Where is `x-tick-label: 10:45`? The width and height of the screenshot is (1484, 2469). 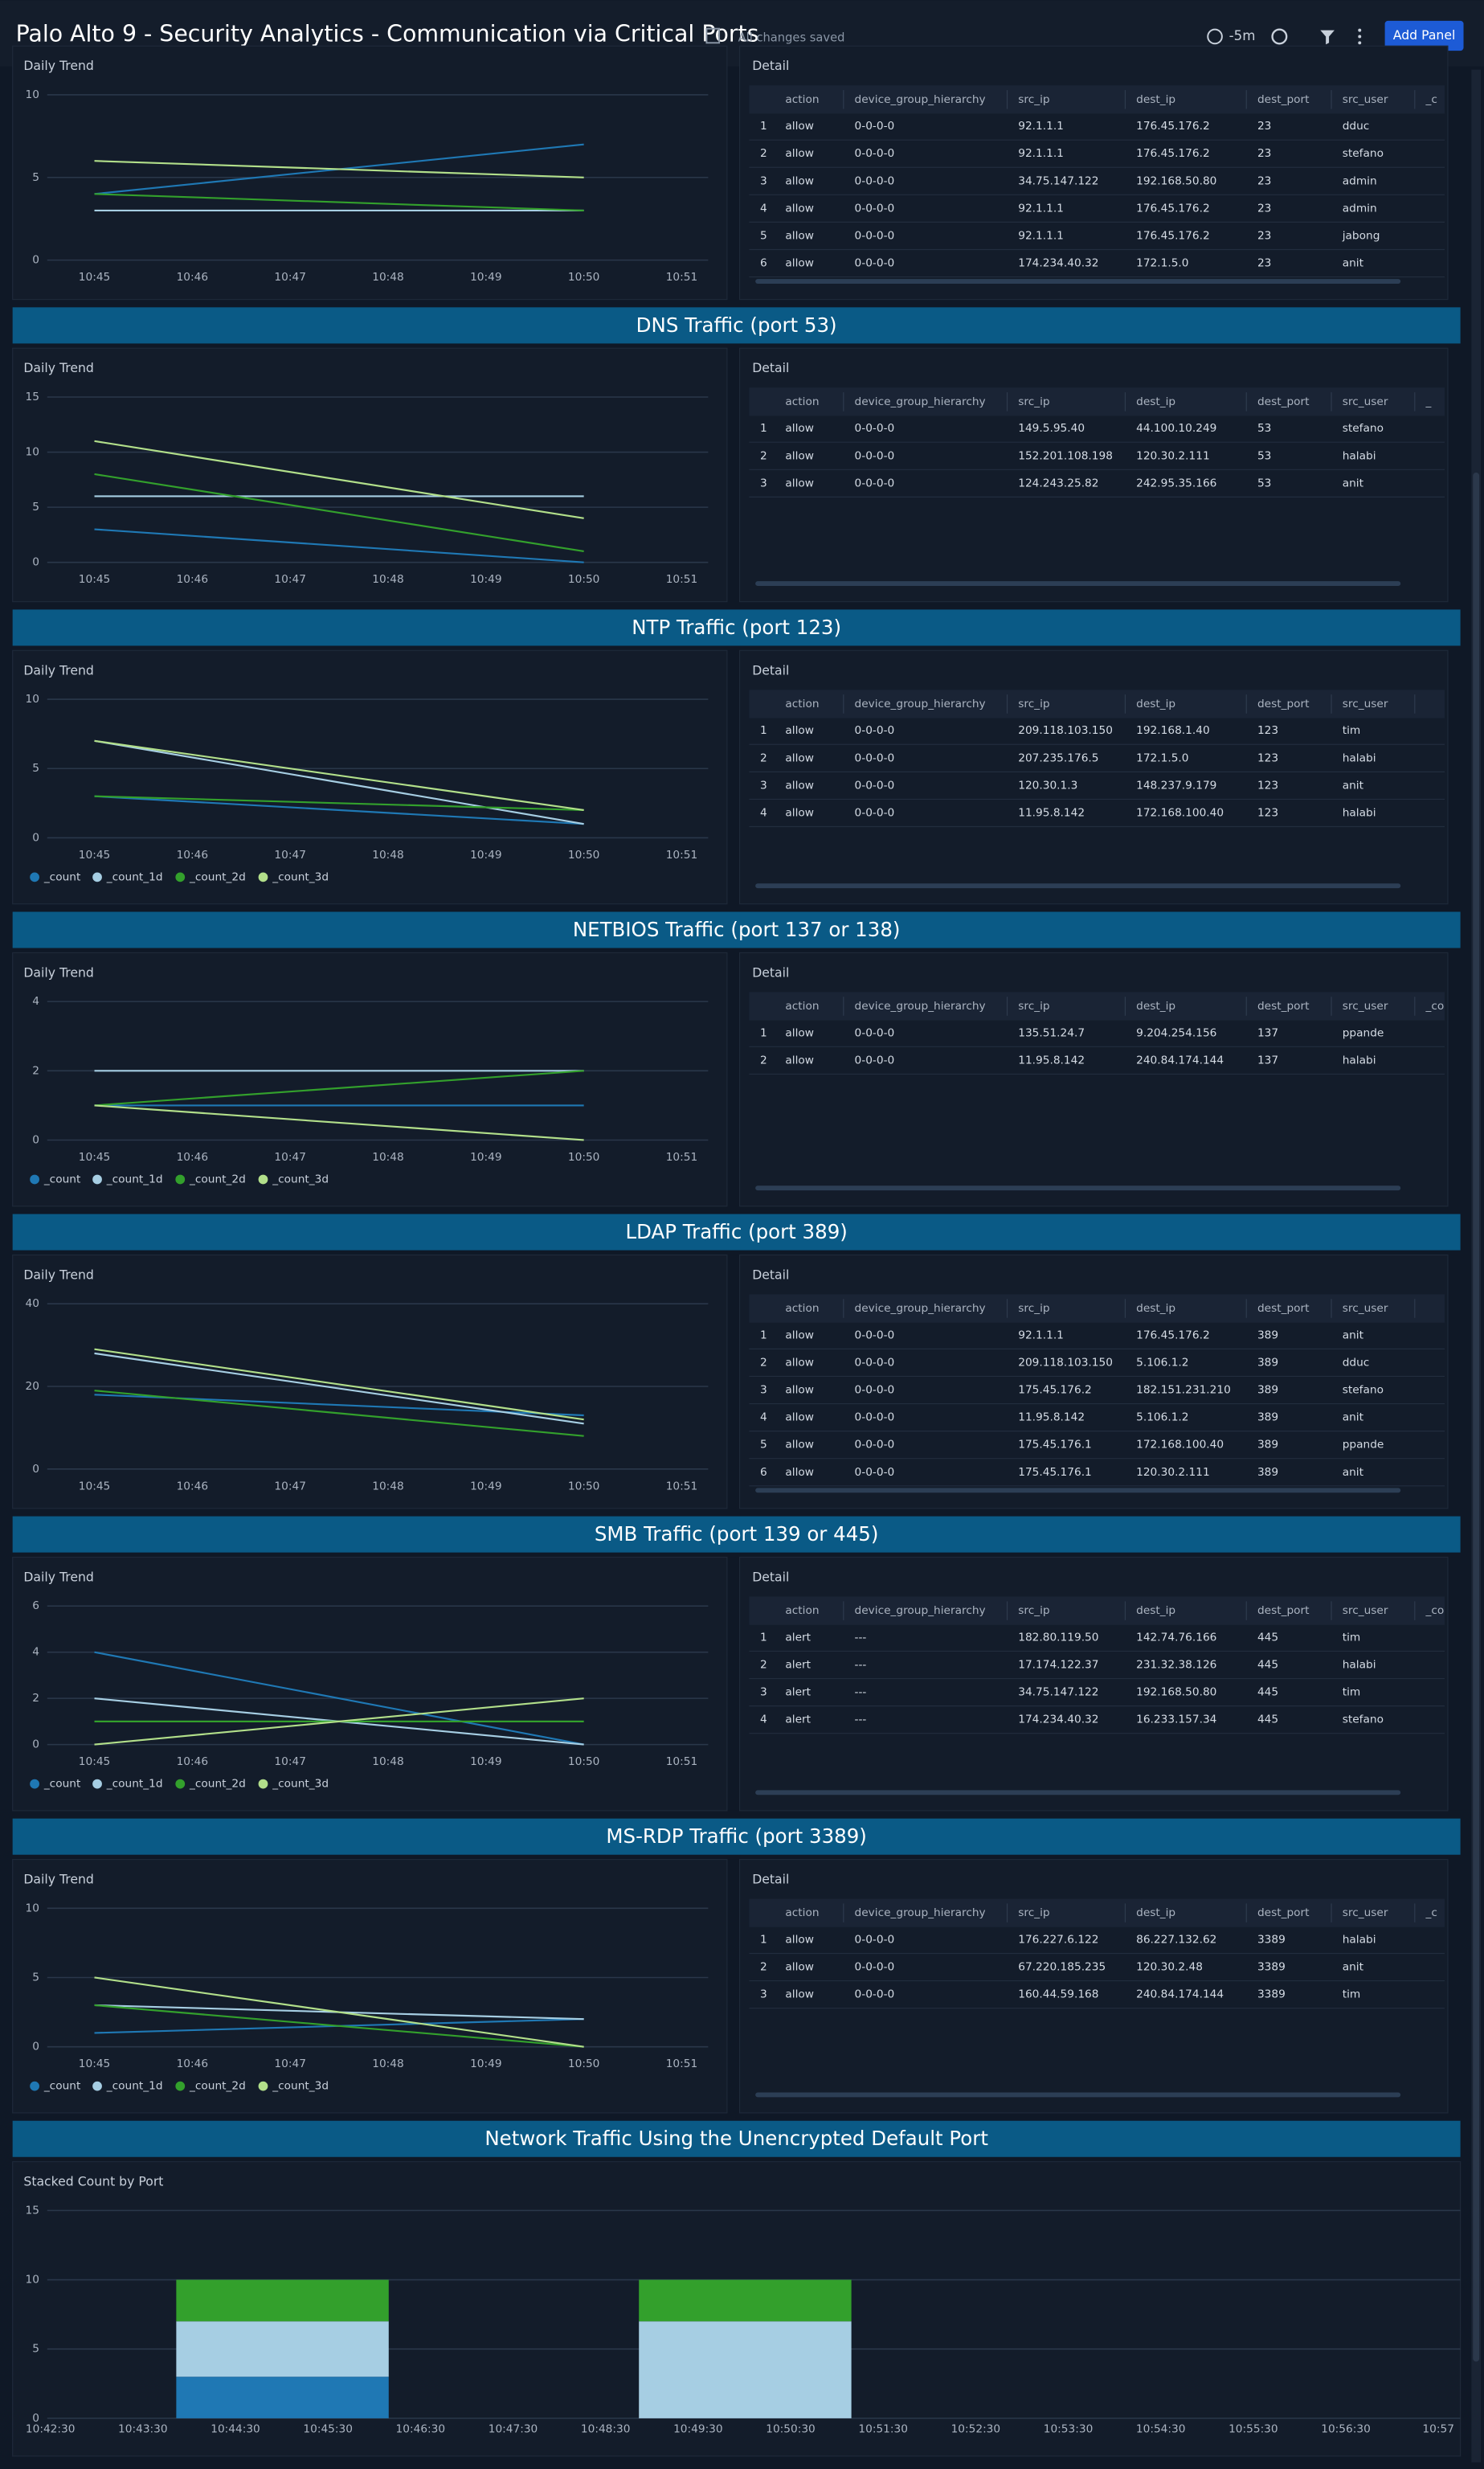 x-tick-label: 10:45 is located at coordinates (95, 1761).